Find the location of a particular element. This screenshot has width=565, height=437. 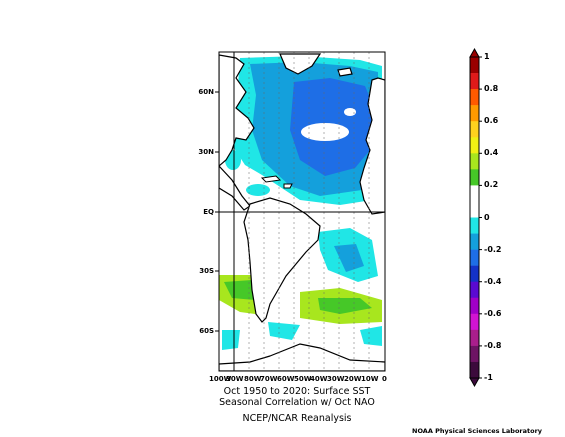

colorbar is located at coordinates (475, 217).